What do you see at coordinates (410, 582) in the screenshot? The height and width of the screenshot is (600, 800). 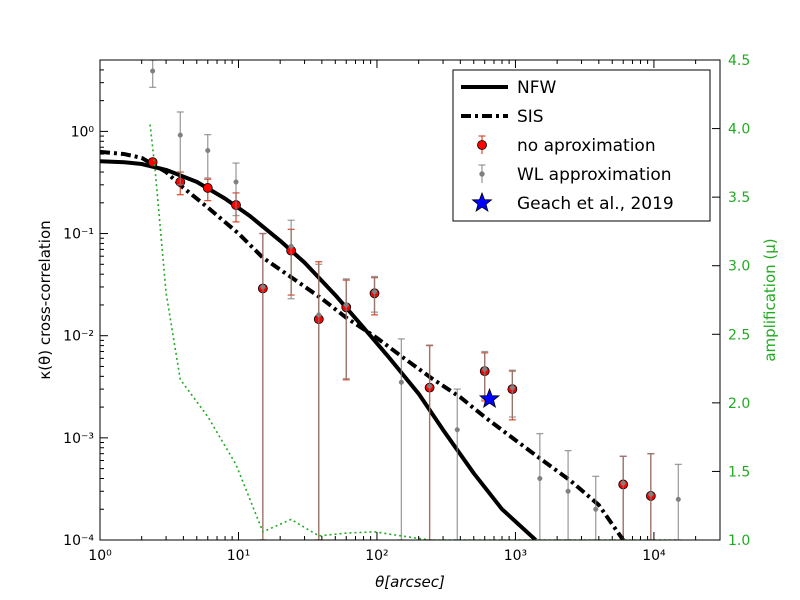 I see `x-axis-label: θ[arcsec]` at bounding box center [410, 582].